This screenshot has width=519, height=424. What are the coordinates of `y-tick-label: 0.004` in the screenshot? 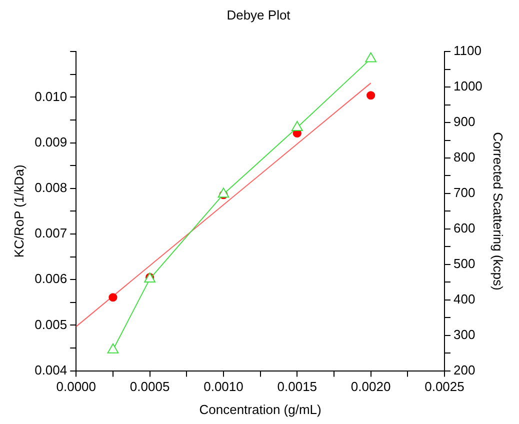 It's located at (51, 370).